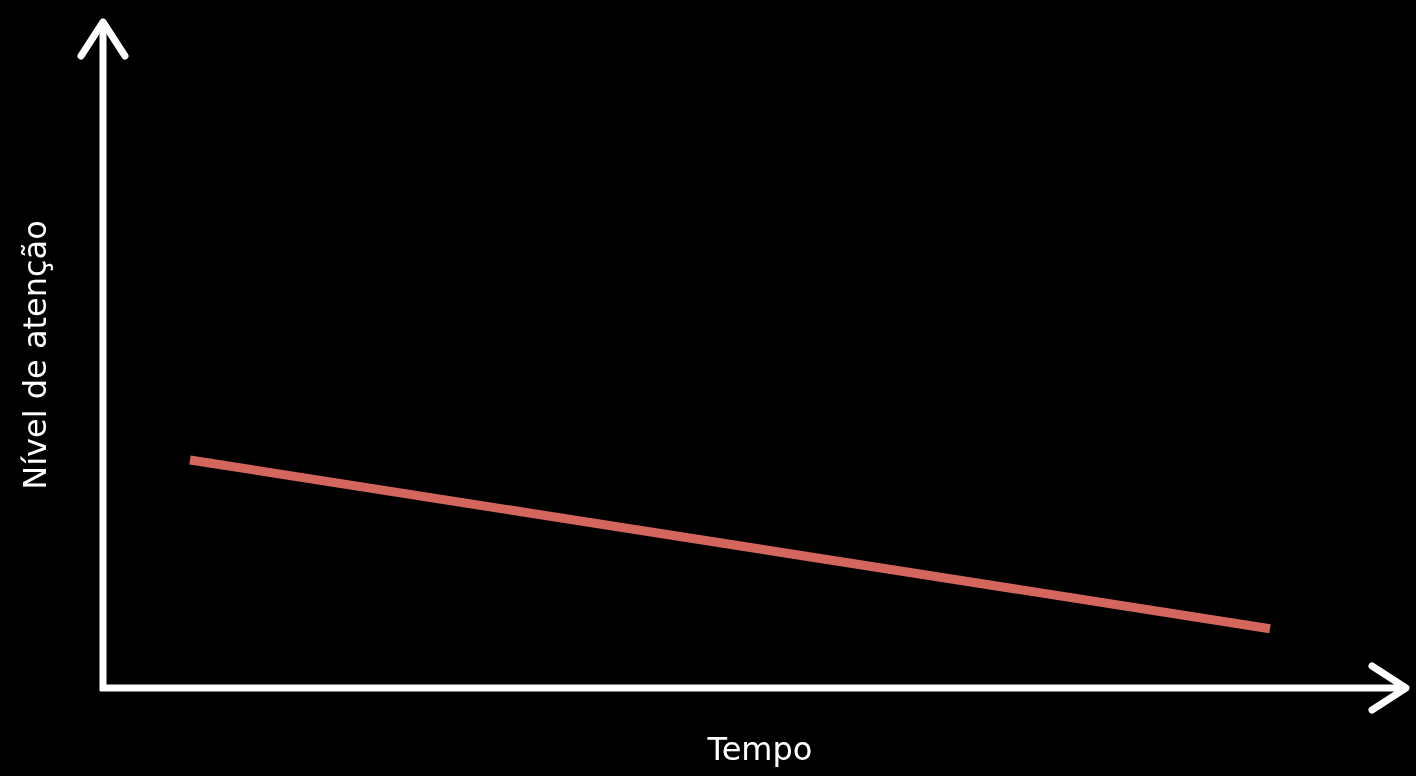 The image size is (1416, 776). Describe the element at coordinates (759, 749) in the screenshot. I see `x-axis-title: Tempo` at that location.